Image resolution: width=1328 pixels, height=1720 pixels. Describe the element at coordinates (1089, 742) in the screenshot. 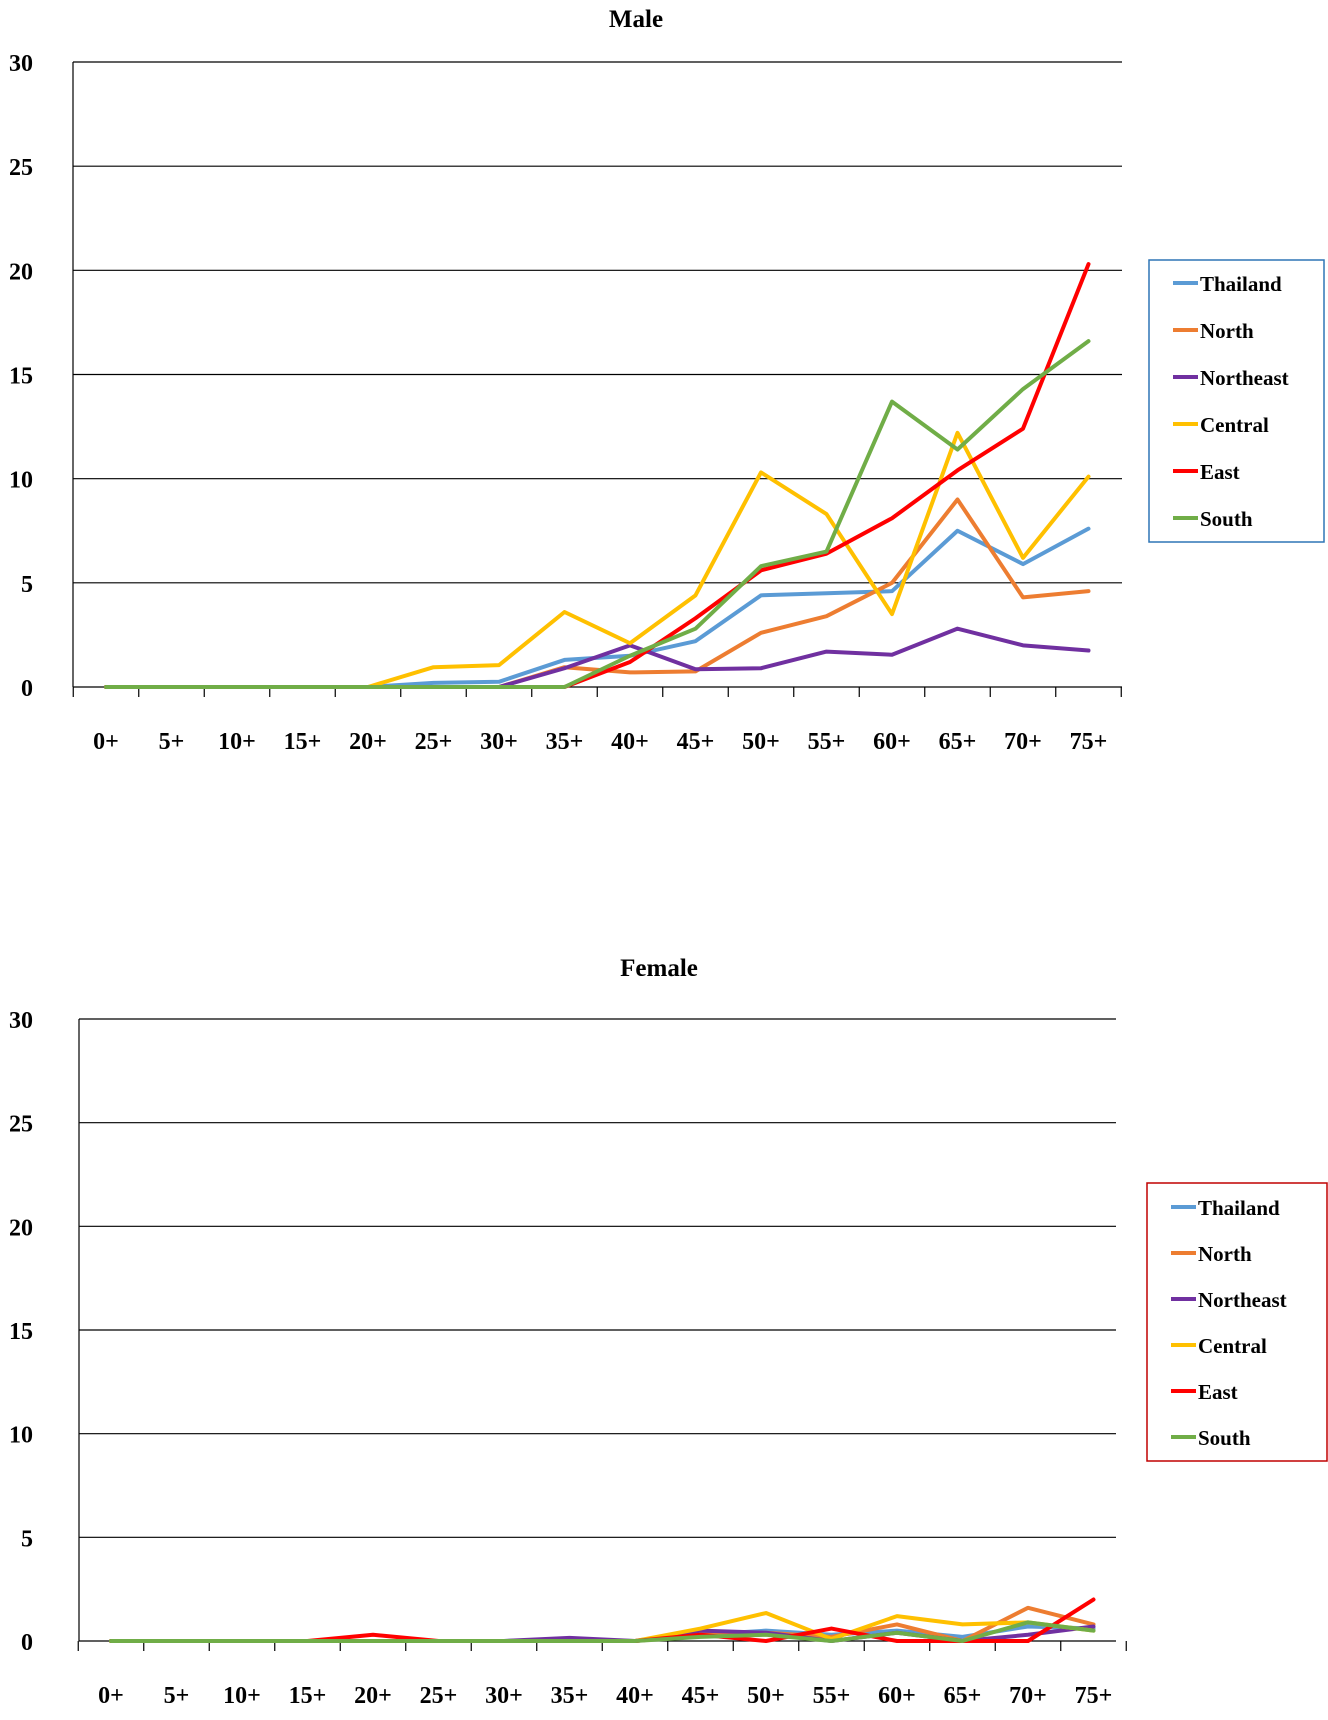

I see `male-x-tick-label: 75+` at that location.